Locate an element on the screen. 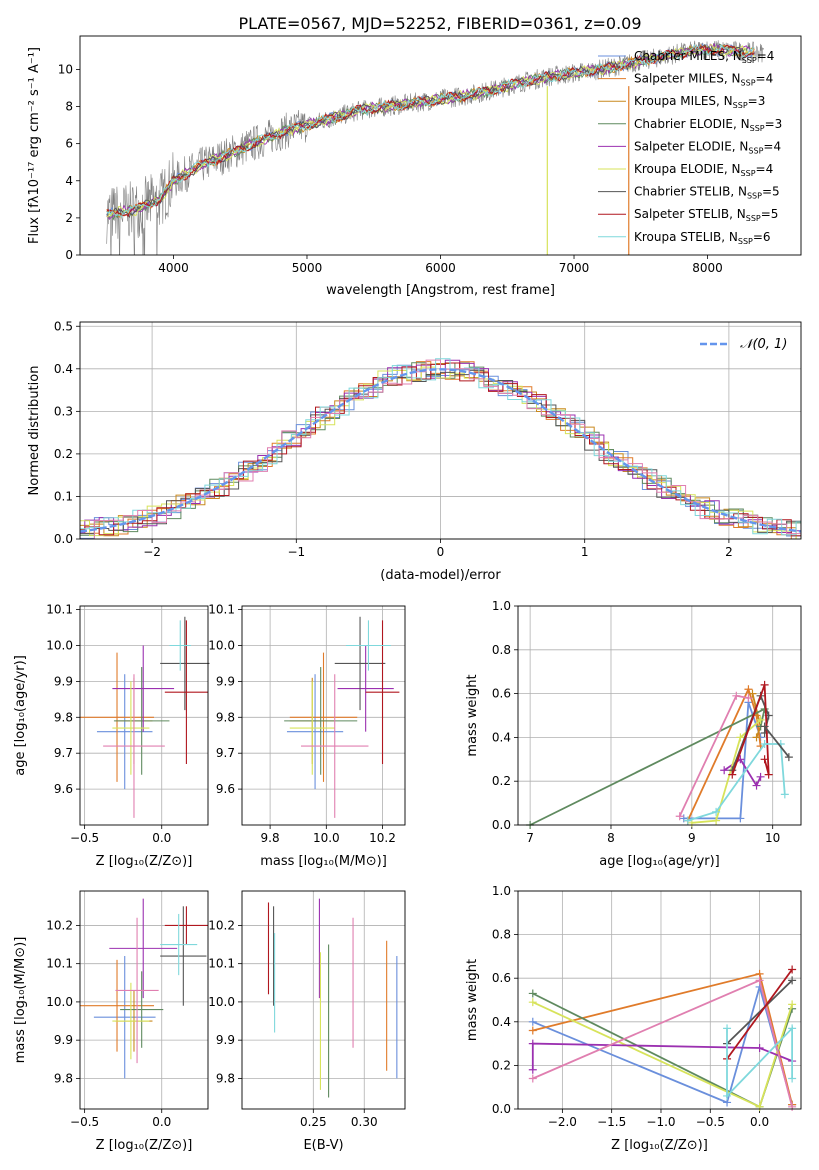  x-tick-label: 8 is located at coordinates (611, 838).